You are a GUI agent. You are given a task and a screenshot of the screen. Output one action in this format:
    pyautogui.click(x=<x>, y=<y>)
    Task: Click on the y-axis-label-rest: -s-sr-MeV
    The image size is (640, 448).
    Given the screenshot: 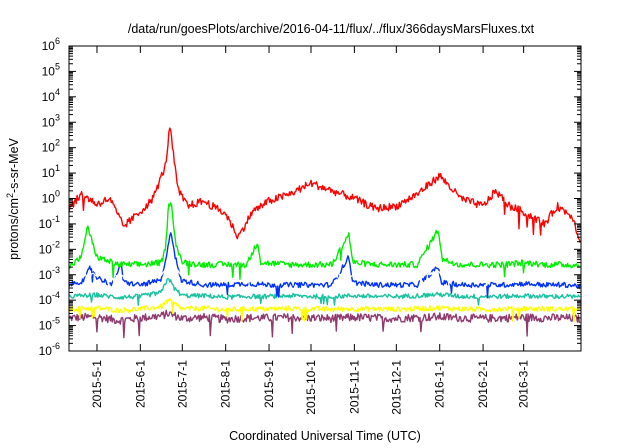 What is the action you would take?
    pyautogui.click(x=14, y=165)
    